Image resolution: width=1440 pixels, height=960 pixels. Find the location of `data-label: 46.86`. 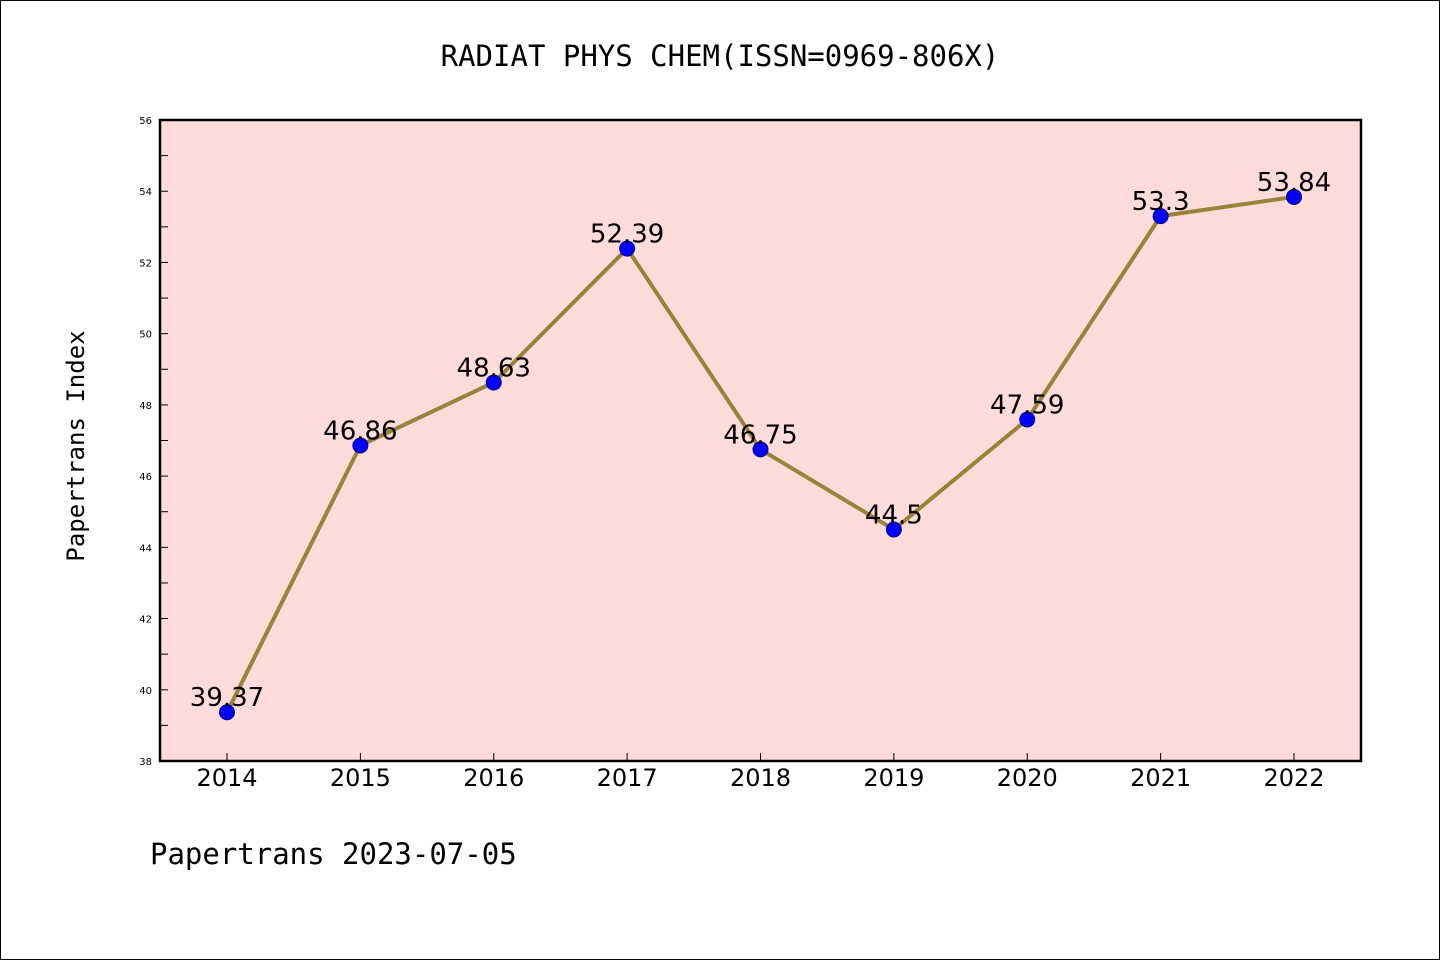

data-label: 46.86 is located at coordinates (360, 431).